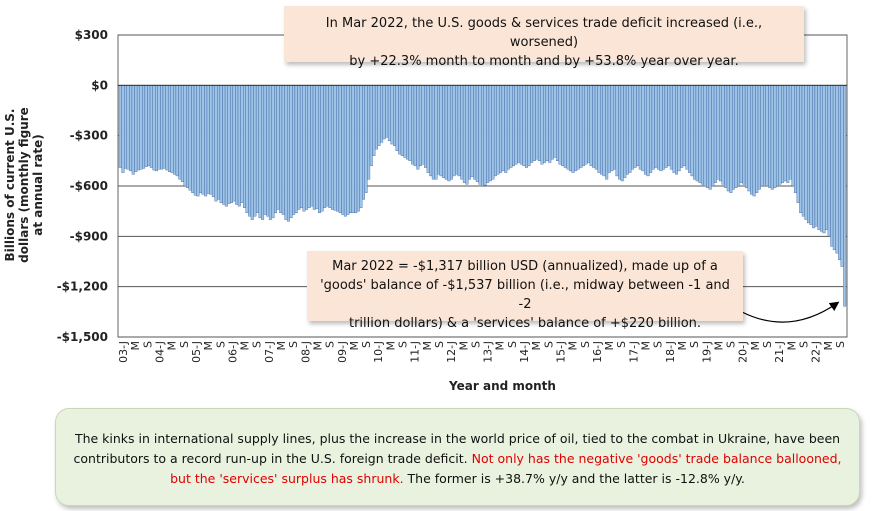 The width and height of the screenshot is (876, 511). Describe the element at coordinates (597, 352) in the screenshot. I see `x-tick-label: 16-J` at that location.